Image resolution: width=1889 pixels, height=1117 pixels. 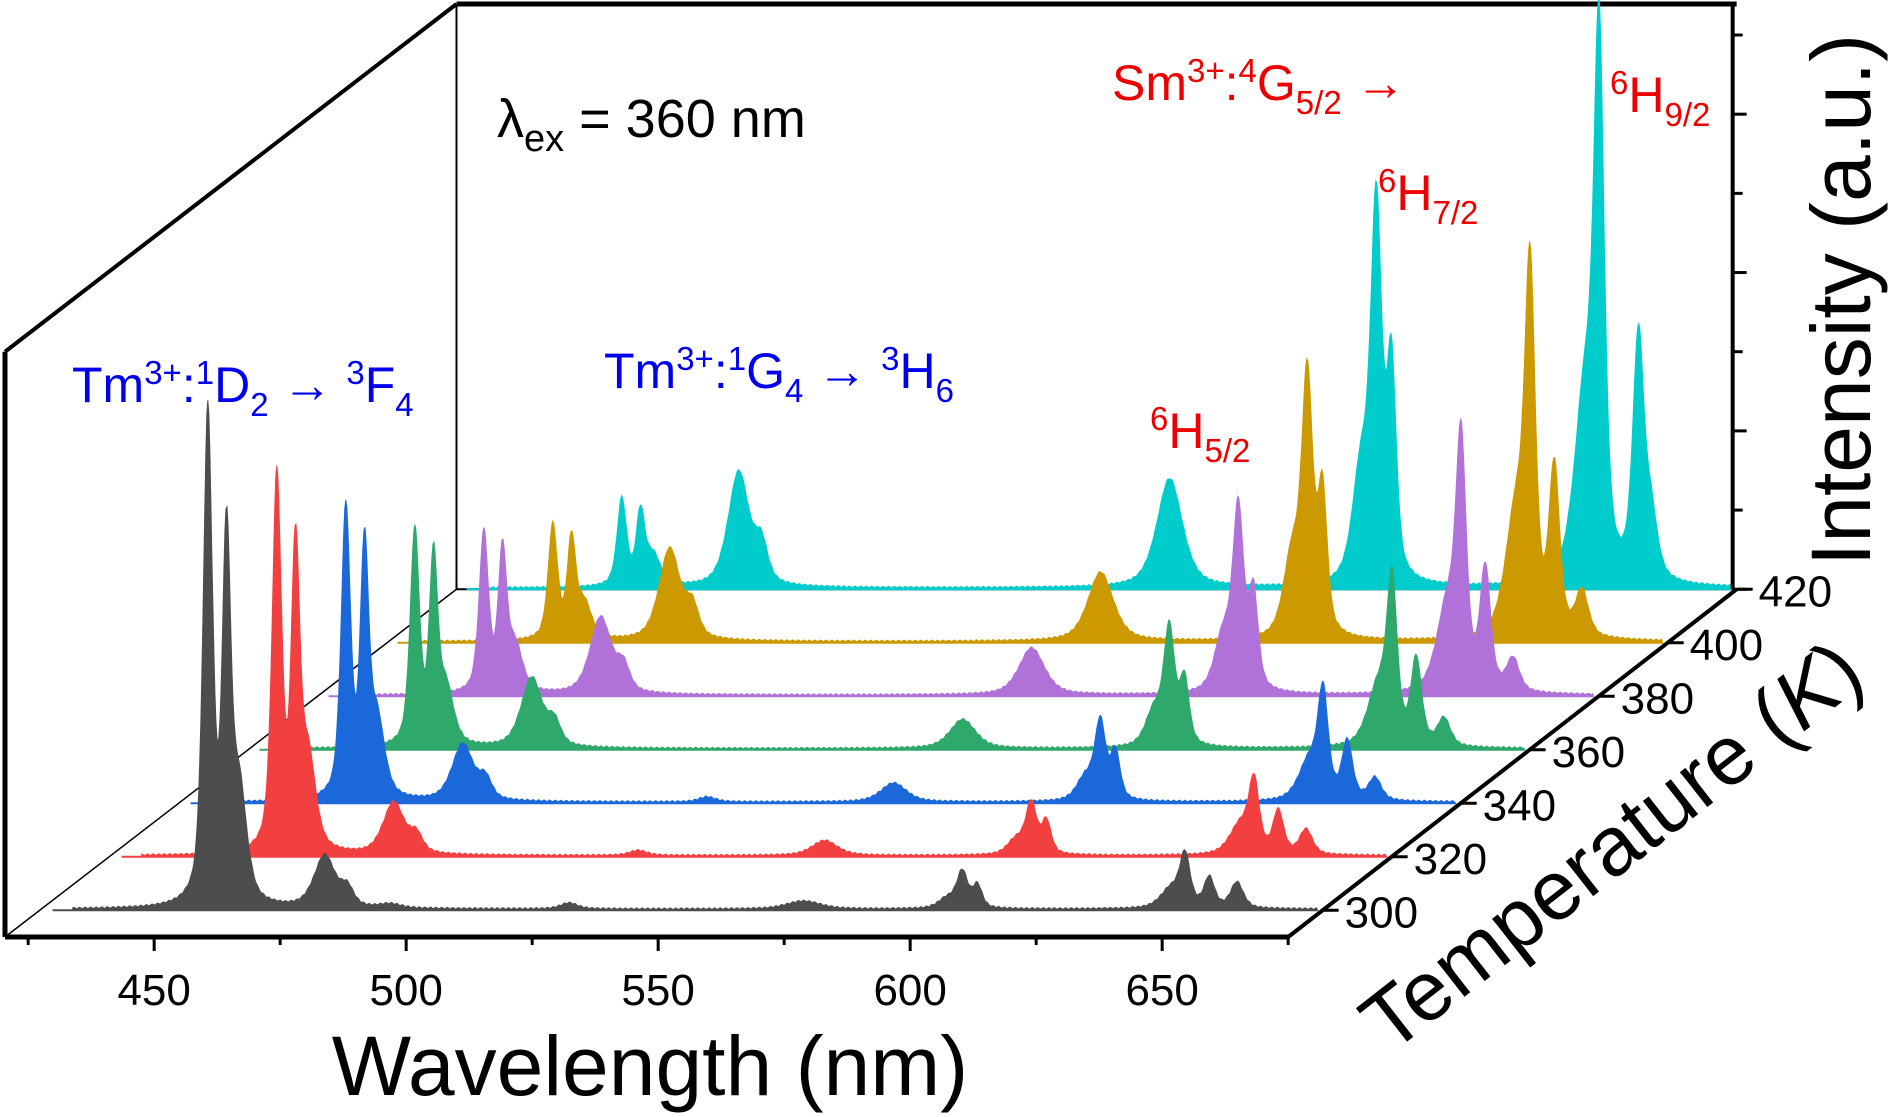 What do you see at coordinates (380, 385) in the screenshot?
I see `annotation-part-n: F` at bounding box center [380, 385].